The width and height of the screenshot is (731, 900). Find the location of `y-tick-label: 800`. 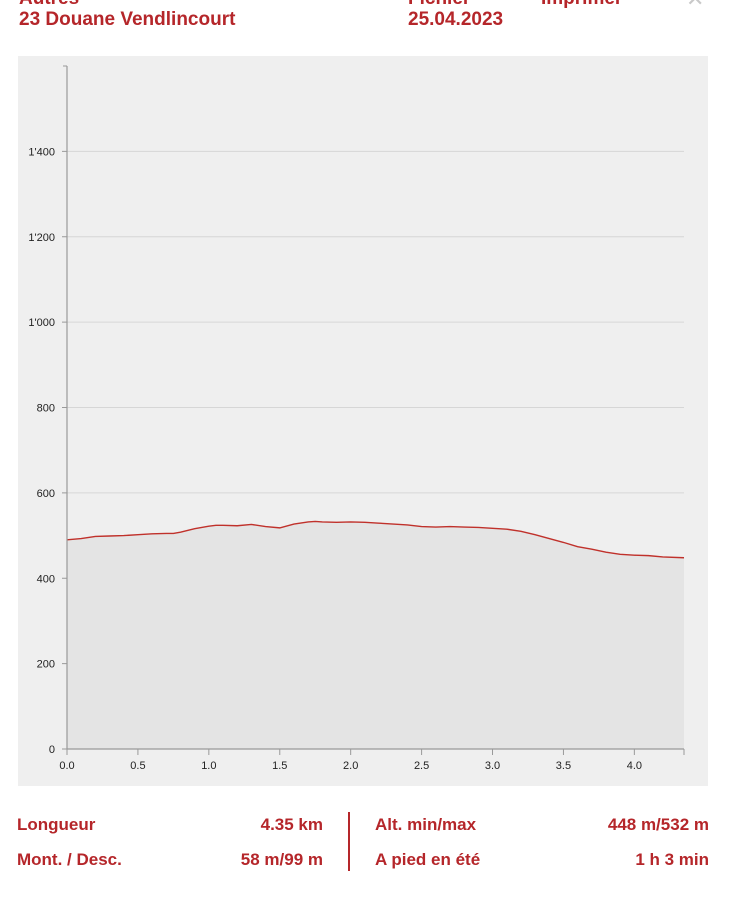

y-tick-label: 800 is located at coordinates (46, 409).